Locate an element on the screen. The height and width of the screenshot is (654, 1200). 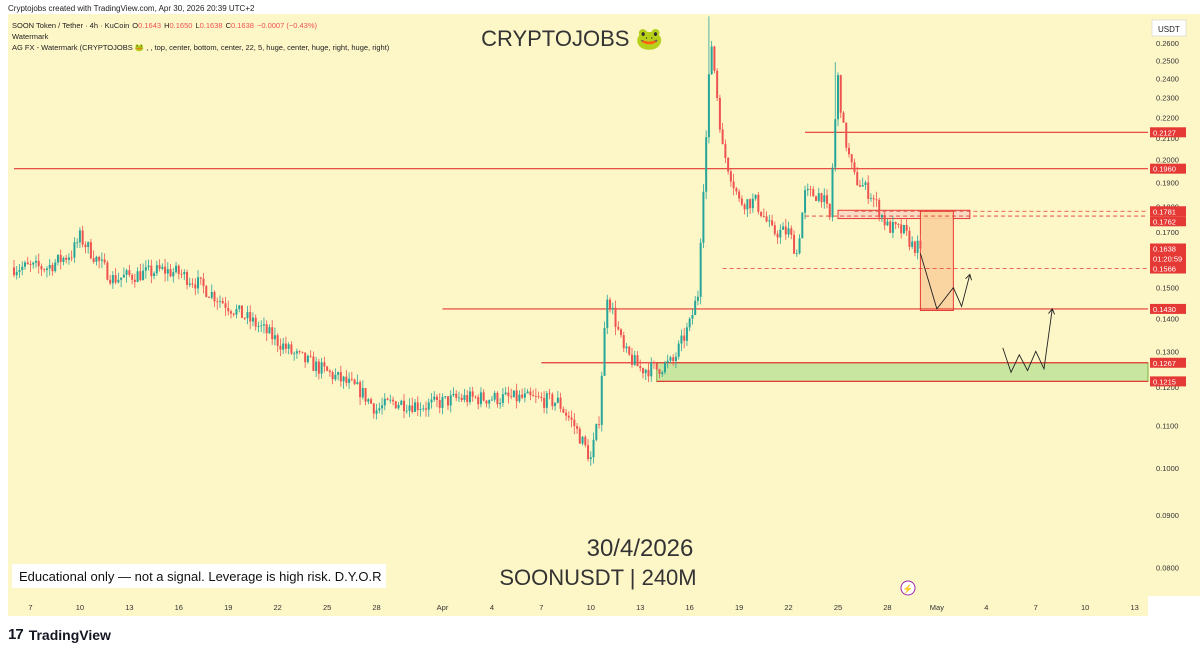
price-tick-label: 0.2500 is located at coordinates (1167, 60).